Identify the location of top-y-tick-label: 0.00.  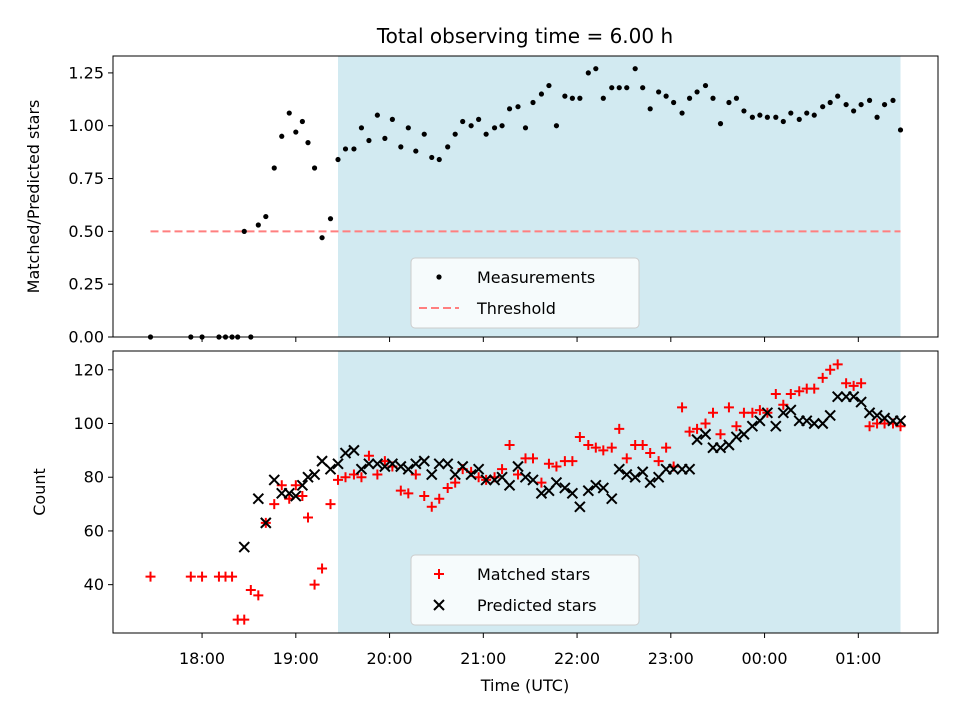
(86, 337).